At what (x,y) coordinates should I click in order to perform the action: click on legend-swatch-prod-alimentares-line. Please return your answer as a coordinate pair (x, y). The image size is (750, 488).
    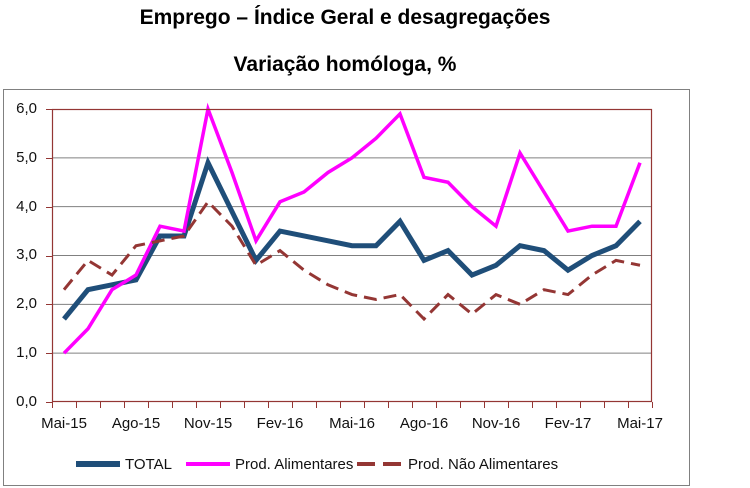
    Looking at the image, I should click on (208, 464).